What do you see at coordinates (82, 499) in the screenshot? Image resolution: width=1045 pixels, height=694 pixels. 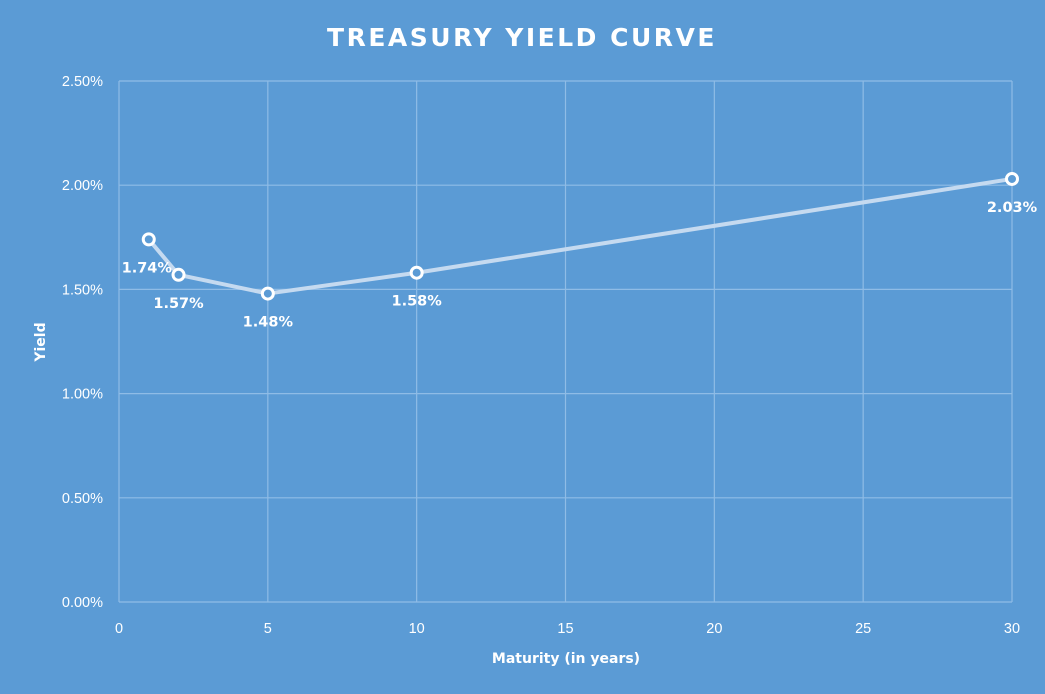 I see `y-tick-label: 0.50%` at bounding box center [82, 499].